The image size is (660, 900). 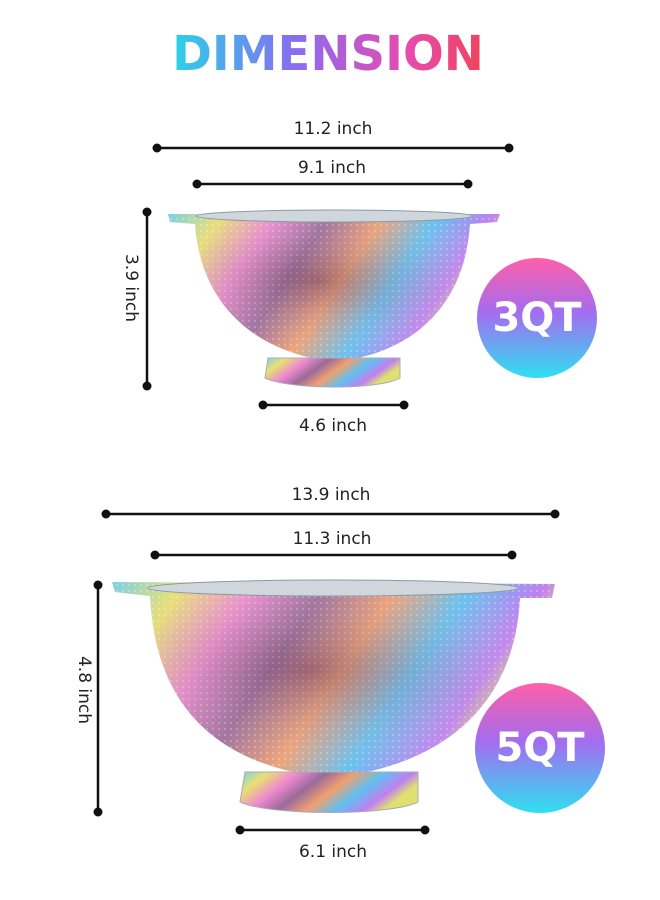 I want to click on height: 3.9 inch, so click(x=131, y=288).